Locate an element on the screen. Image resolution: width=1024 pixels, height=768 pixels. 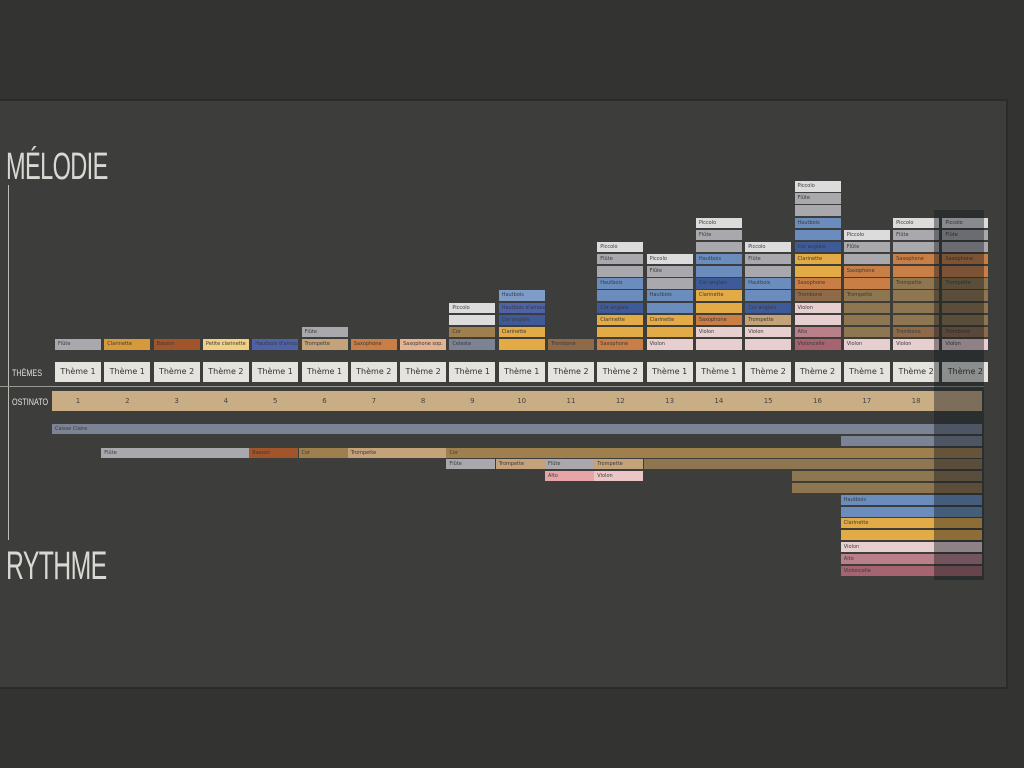
ostinato-number: 10 is located at coordinates (522, 401).